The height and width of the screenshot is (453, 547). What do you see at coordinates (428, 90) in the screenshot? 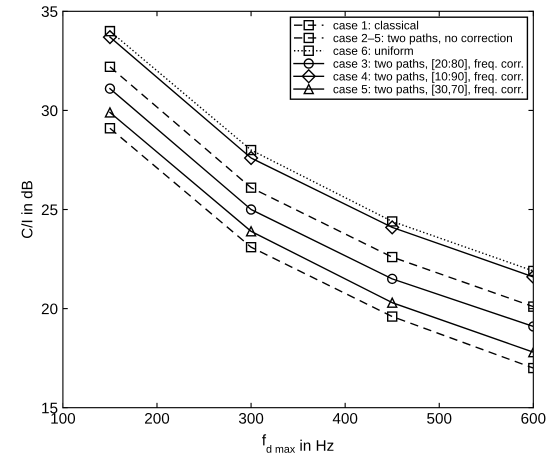
I see `legend-label: case 5: two paths, [30,70], freq. corr.` at bounding box center [428, 90].